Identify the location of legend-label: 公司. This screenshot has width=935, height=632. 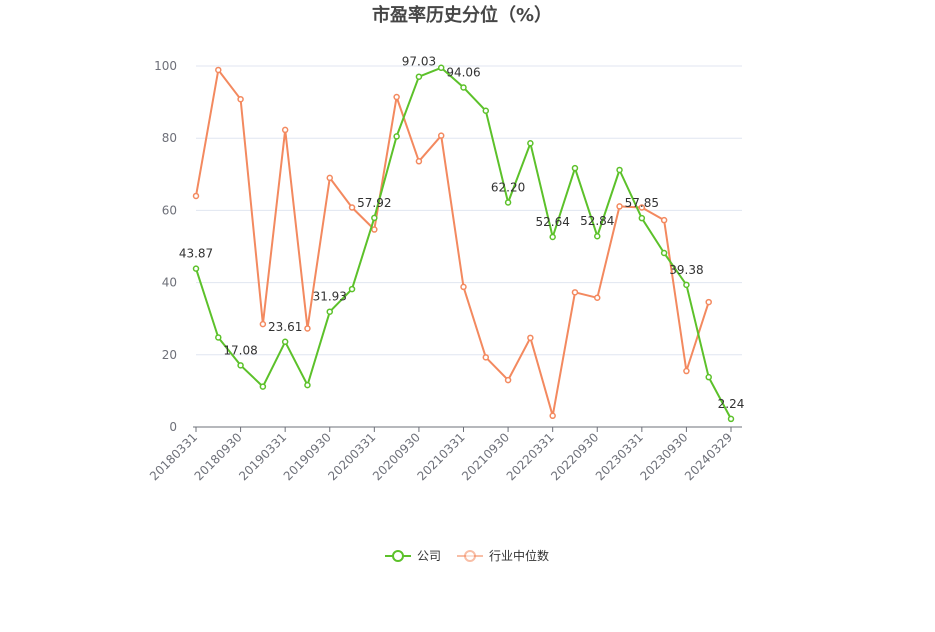
(429, 556).